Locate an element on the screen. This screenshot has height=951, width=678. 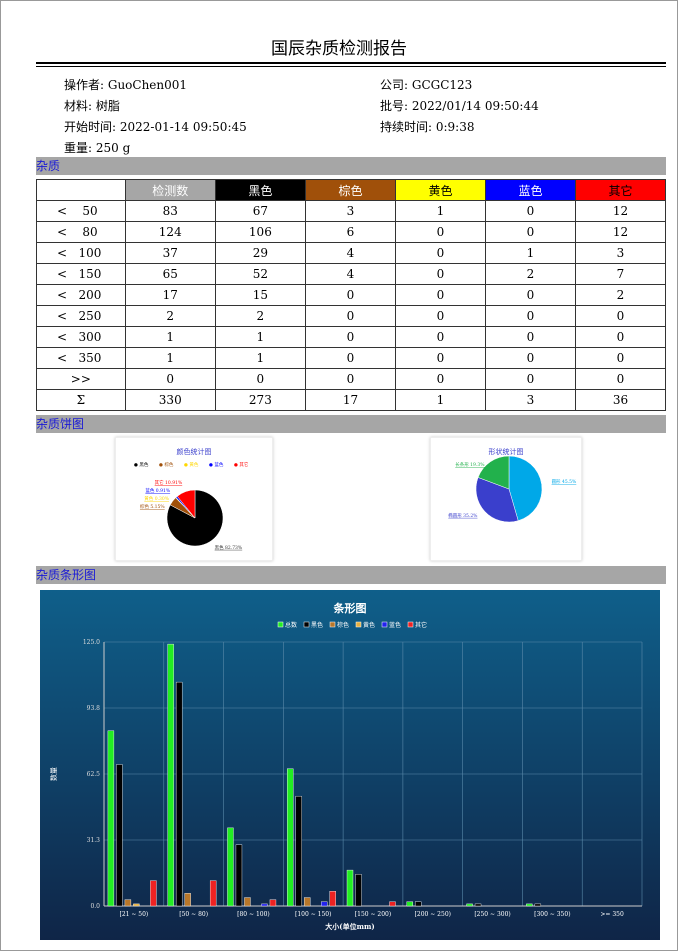
slice-label: 棕色 5.15% is located at coordinates (152, 506).